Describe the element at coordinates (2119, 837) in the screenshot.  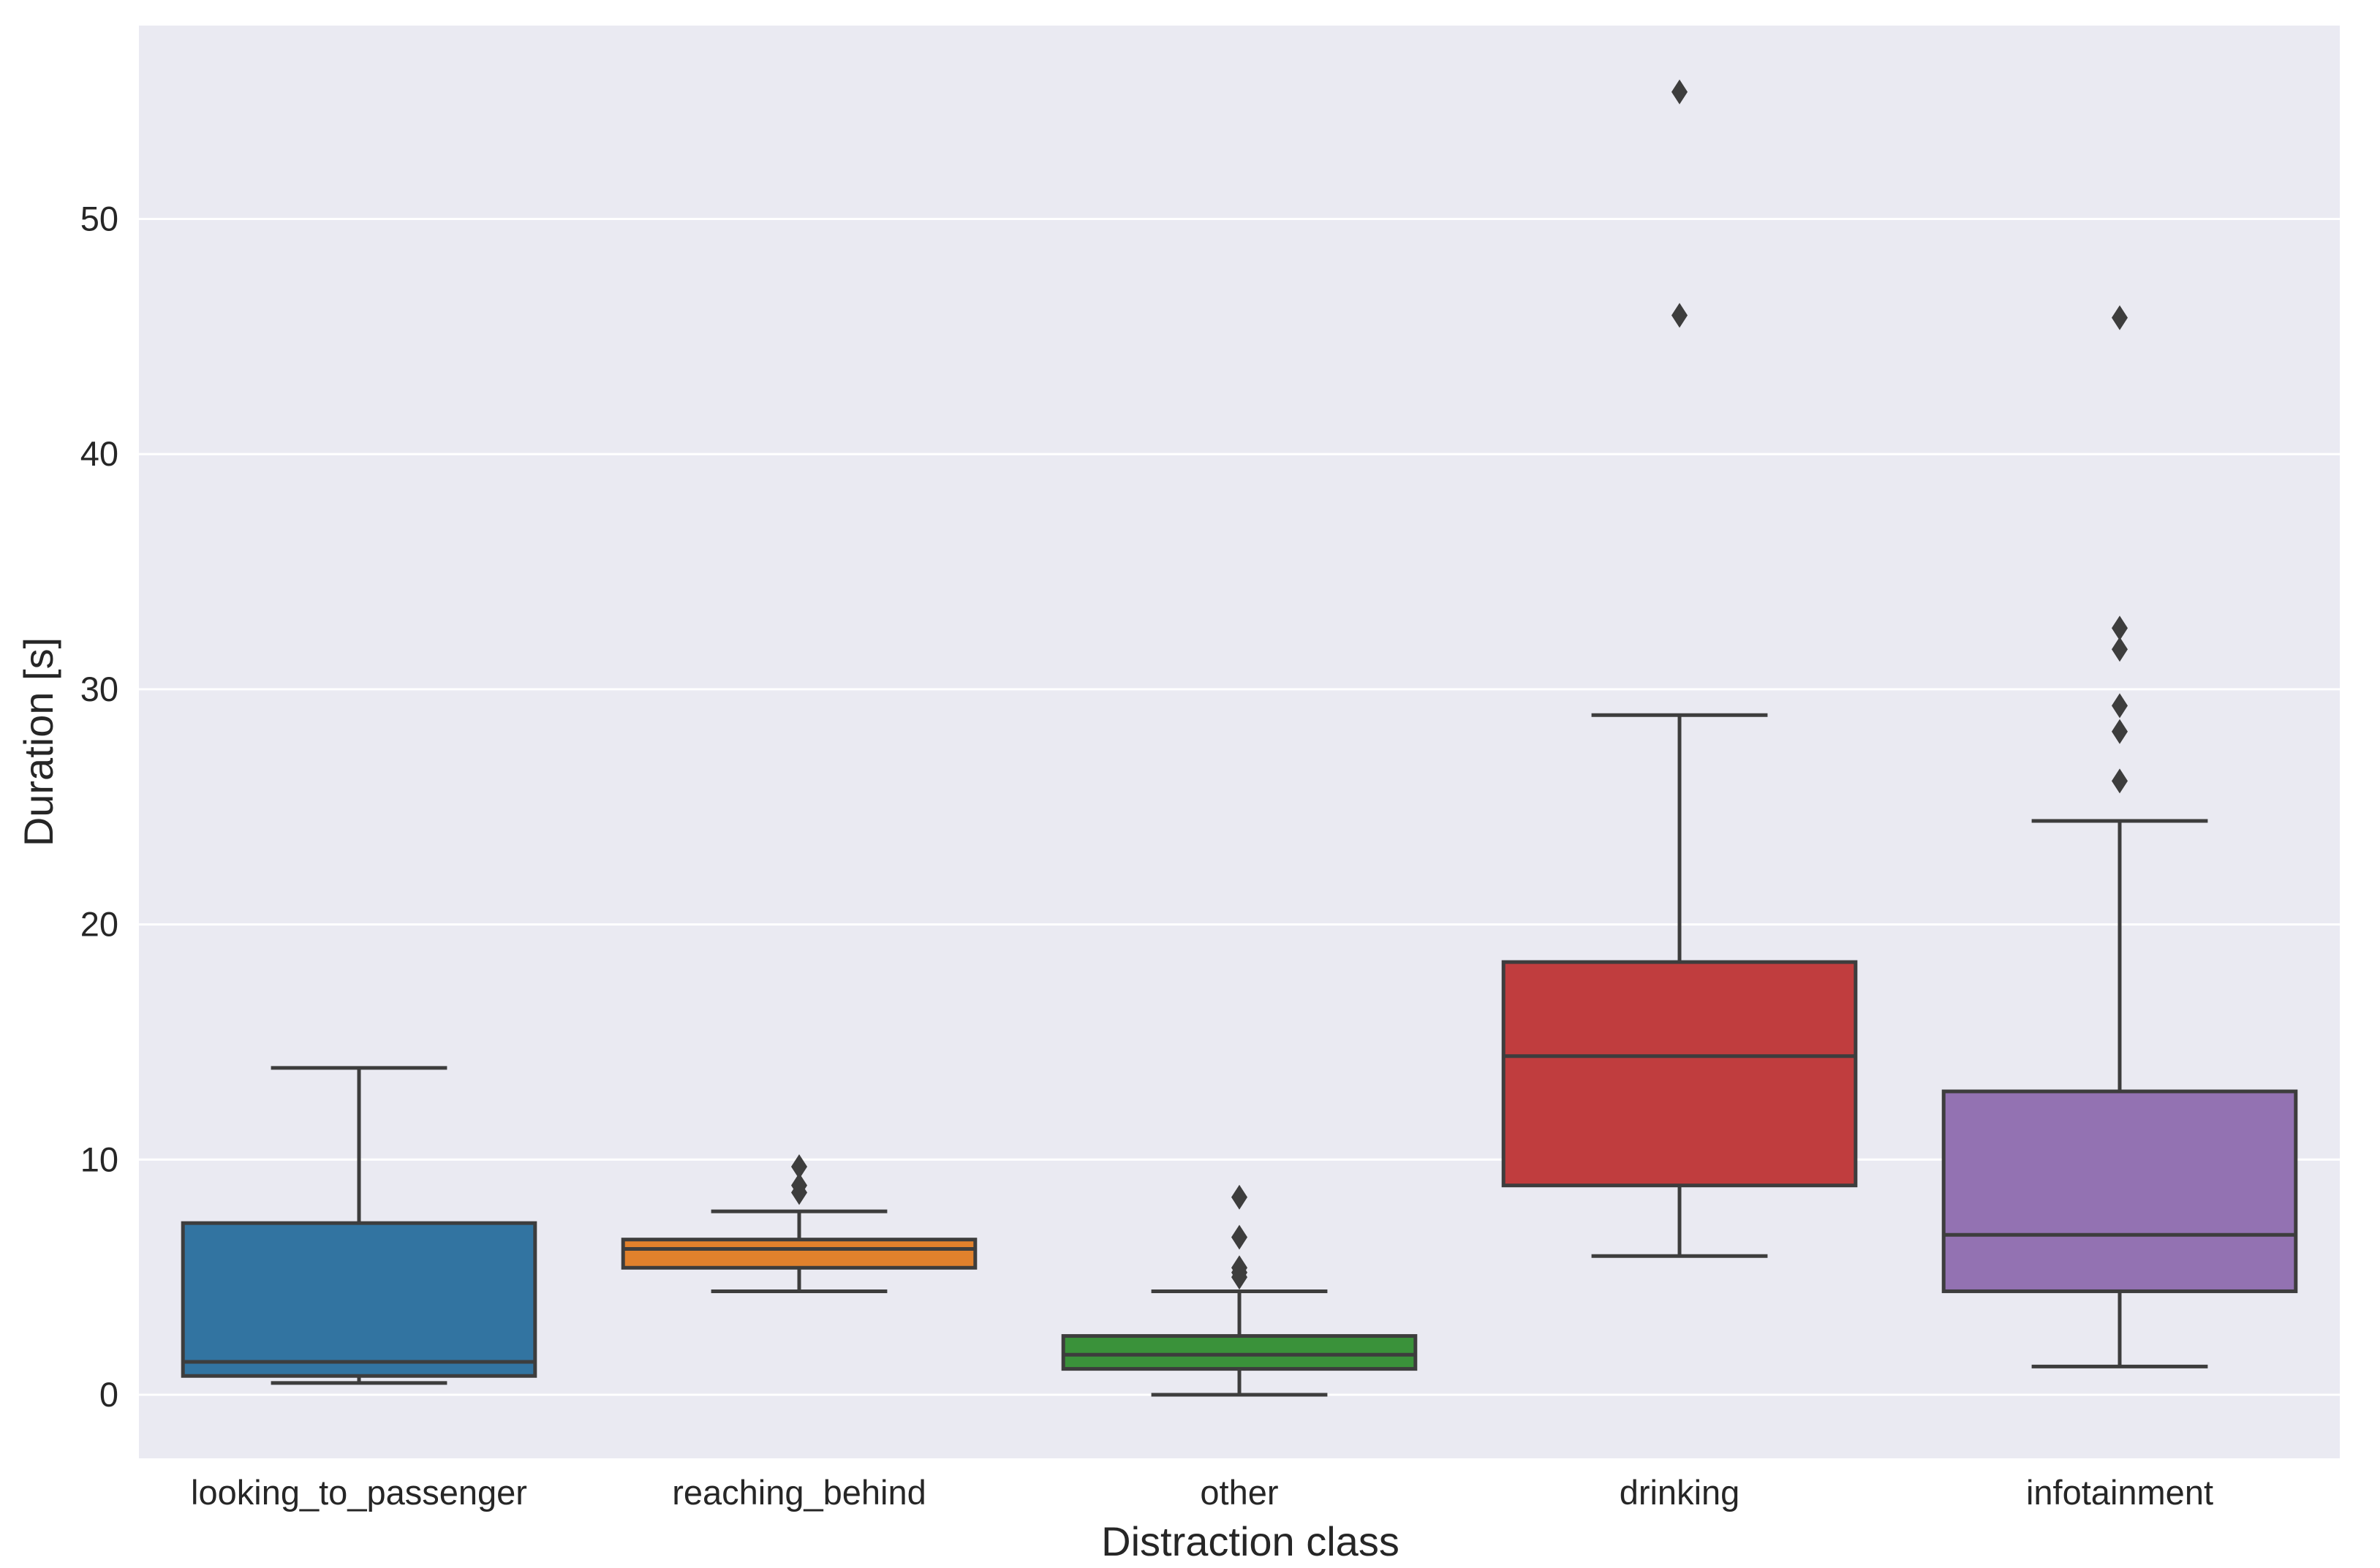
I see `box-infotainment` at that location.